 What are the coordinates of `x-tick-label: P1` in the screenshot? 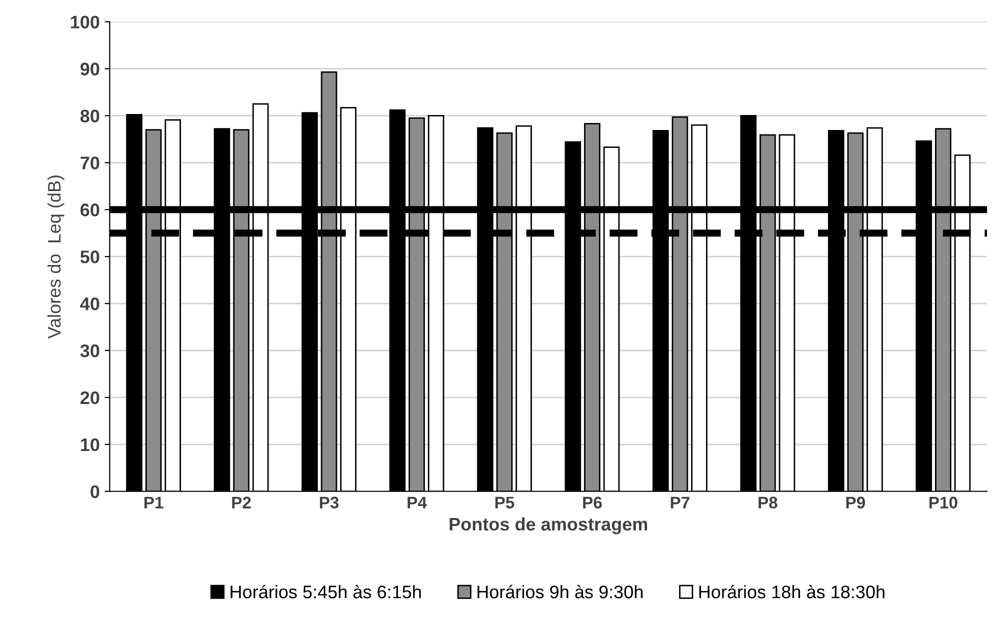 It's located at (154, 502).